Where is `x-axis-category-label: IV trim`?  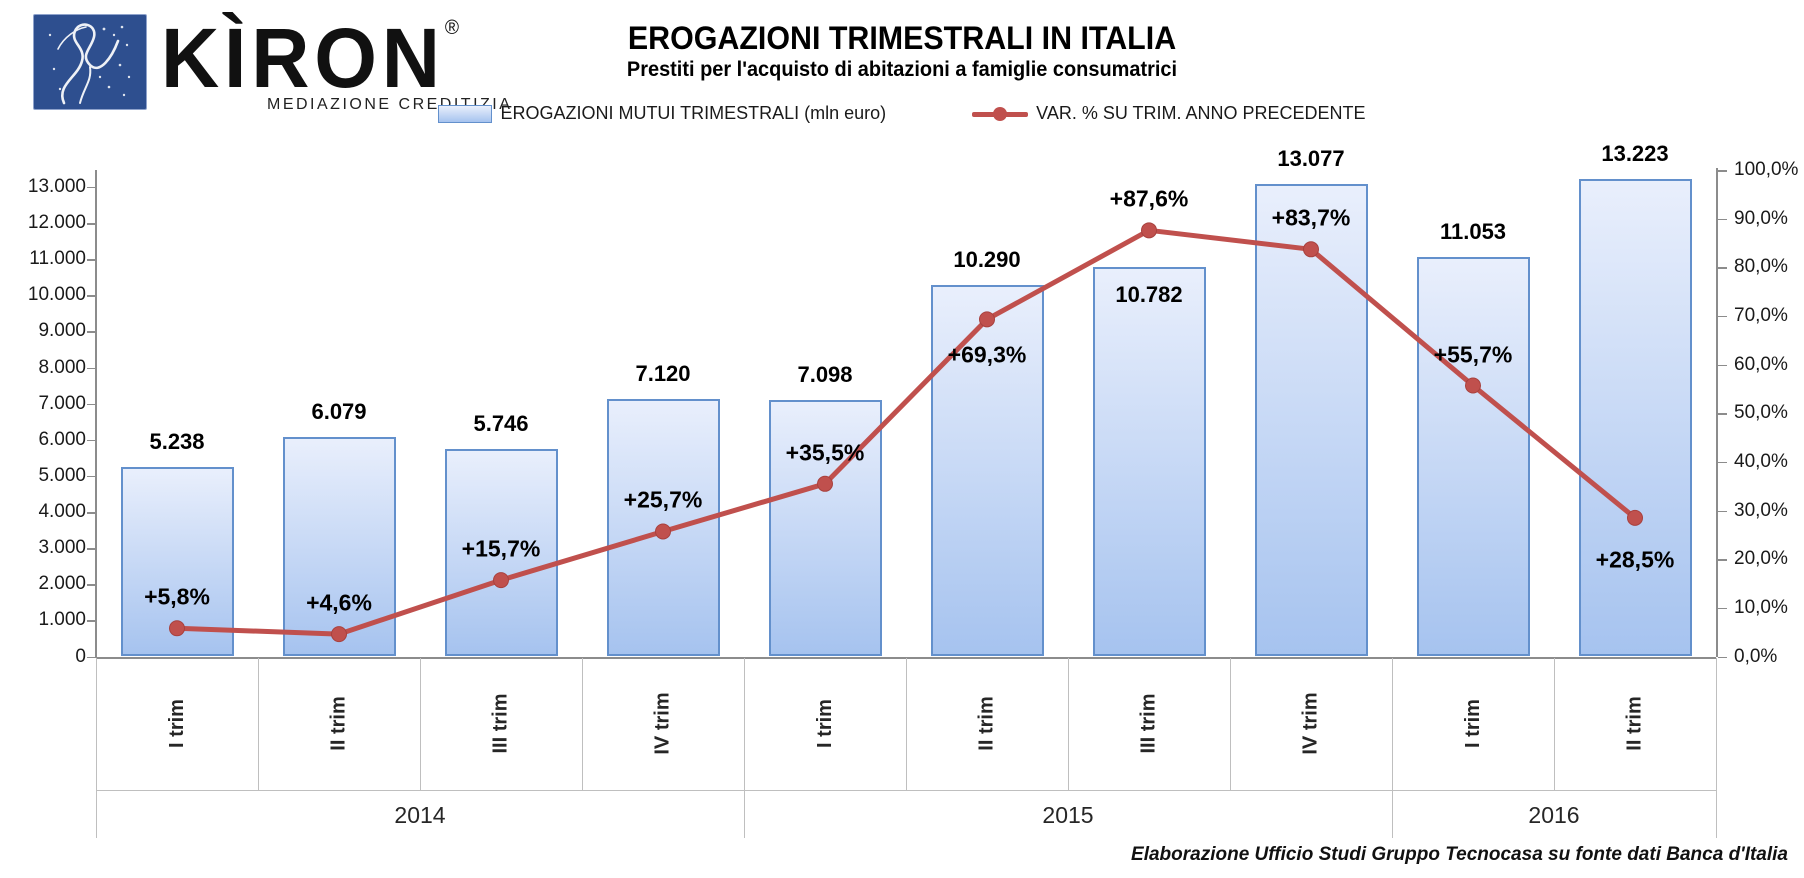 x-axis-category-label: IV trim is located at coordinates (663, 723).